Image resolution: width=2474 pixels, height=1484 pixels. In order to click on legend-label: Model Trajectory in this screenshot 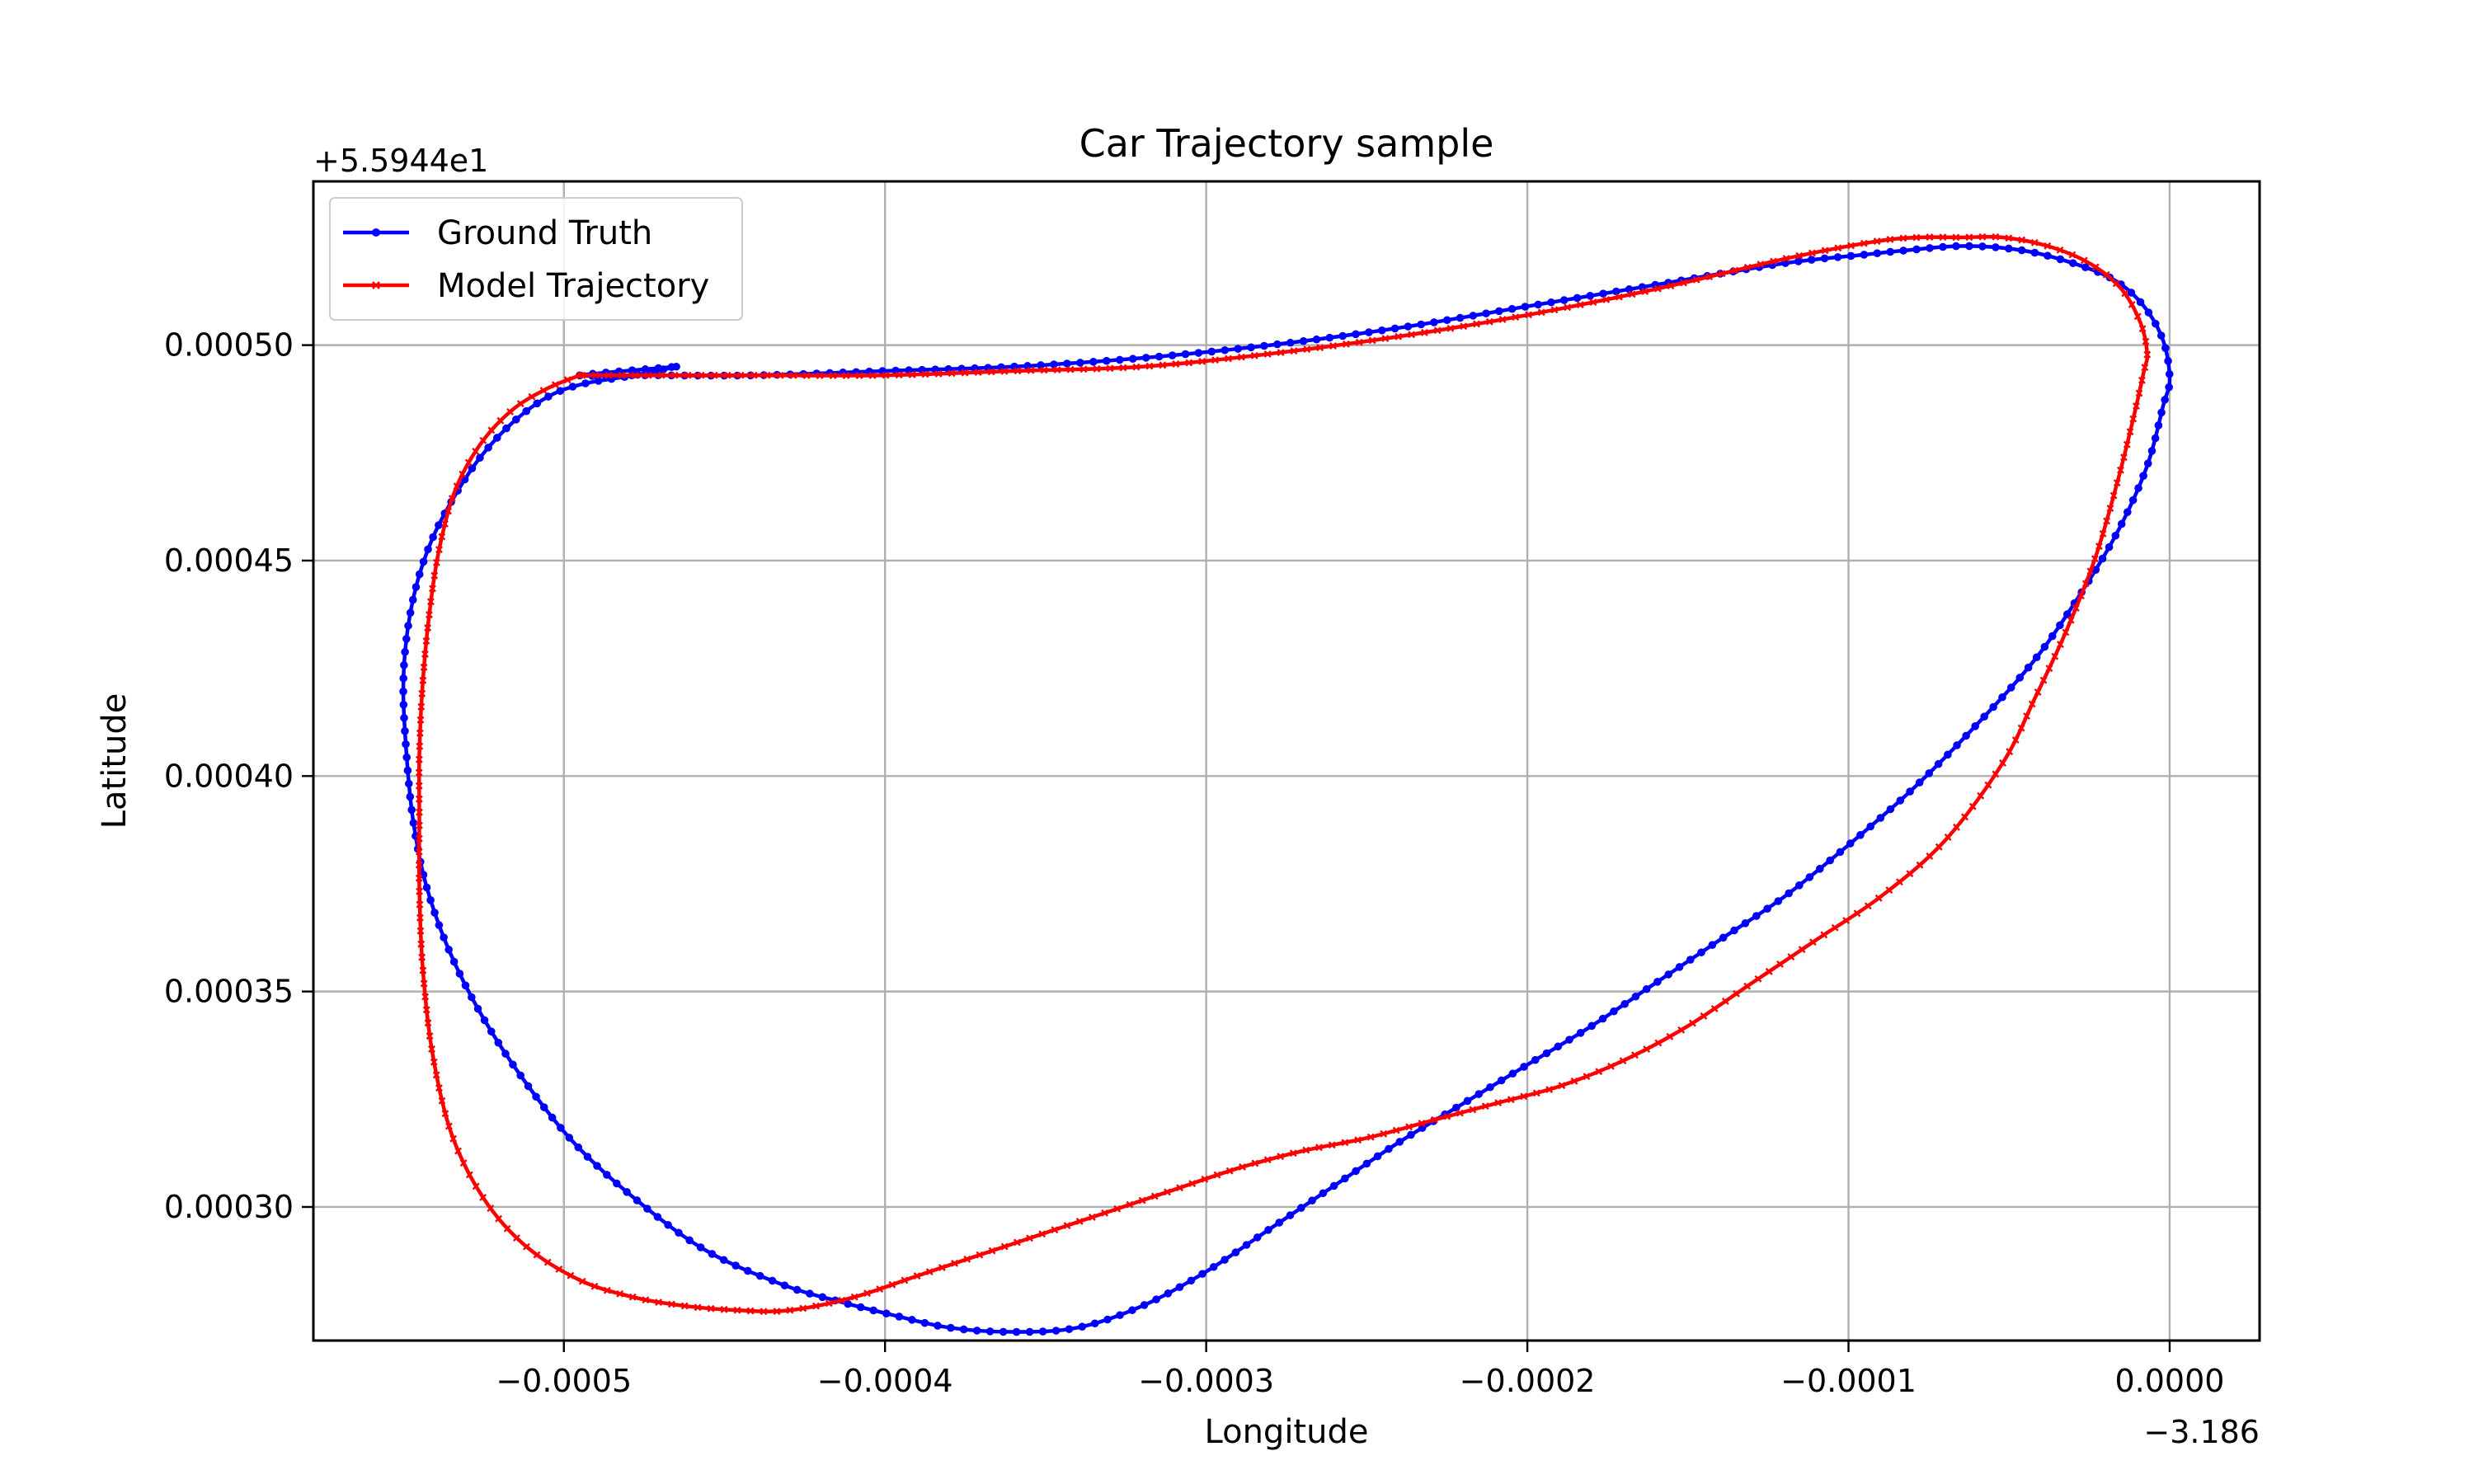, I will do `click(573, 286)`.